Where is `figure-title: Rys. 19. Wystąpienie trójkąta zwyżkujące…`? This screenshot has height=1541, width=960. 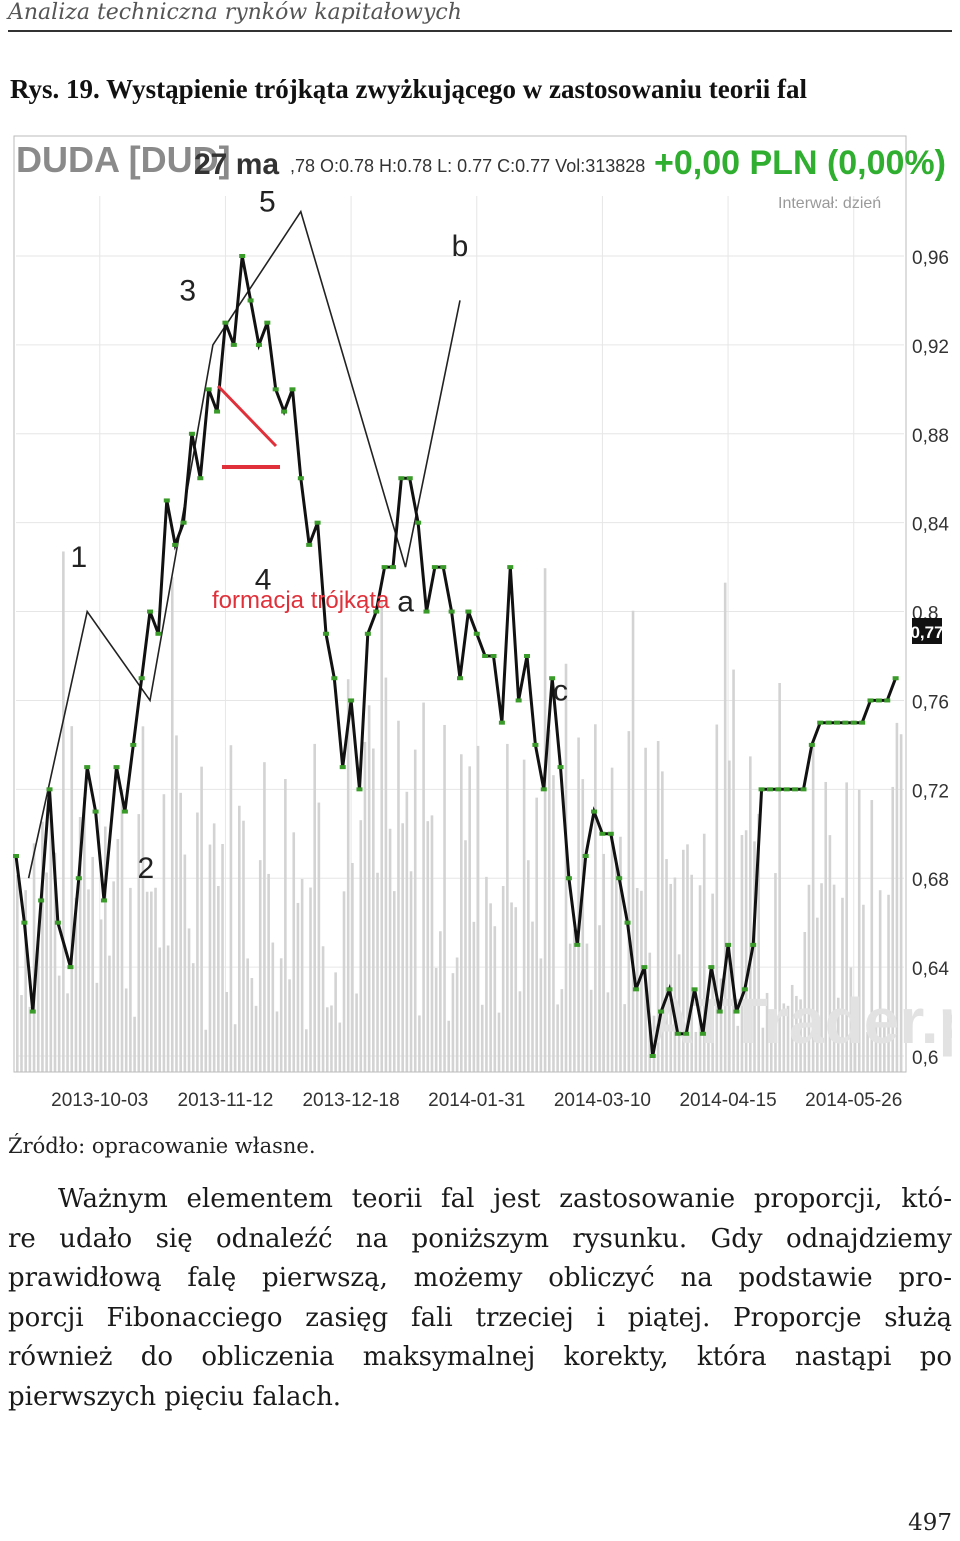
figure-title: Rys. 19. Wystąpienie trójkąta zwyżkujące… is located at coordinates (408, 89).